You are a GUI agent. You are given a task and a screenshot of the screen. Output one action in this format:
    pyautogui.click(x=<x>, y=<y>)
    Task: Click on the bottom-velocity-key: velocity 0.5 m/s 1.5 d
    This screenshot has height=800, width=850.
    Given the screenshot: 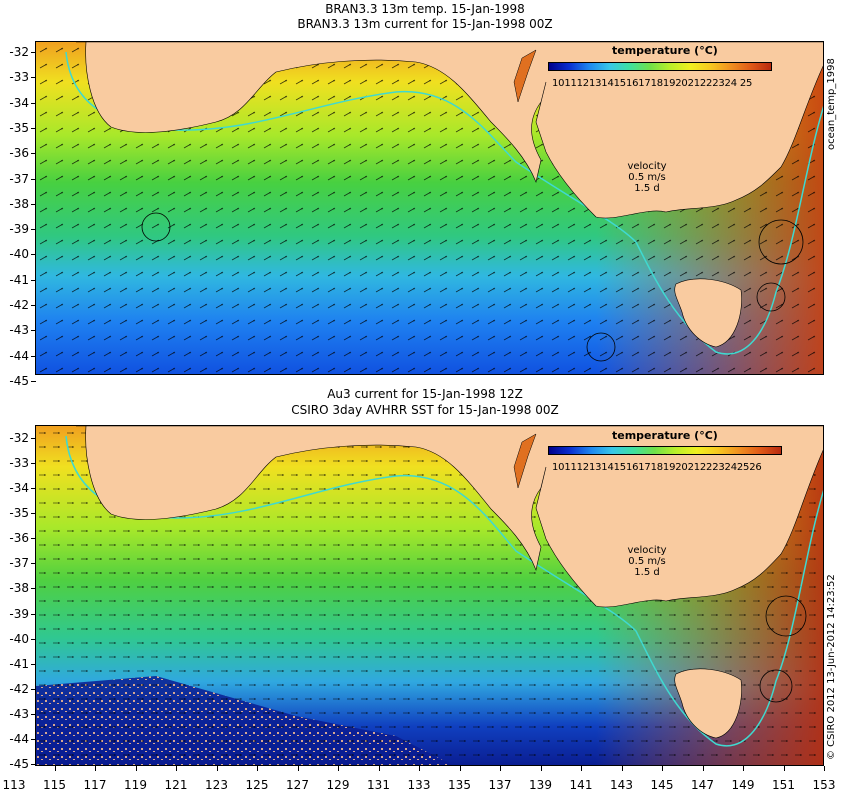 What is the action you would take?
    pyautogui.click(x=647, y=561)
    